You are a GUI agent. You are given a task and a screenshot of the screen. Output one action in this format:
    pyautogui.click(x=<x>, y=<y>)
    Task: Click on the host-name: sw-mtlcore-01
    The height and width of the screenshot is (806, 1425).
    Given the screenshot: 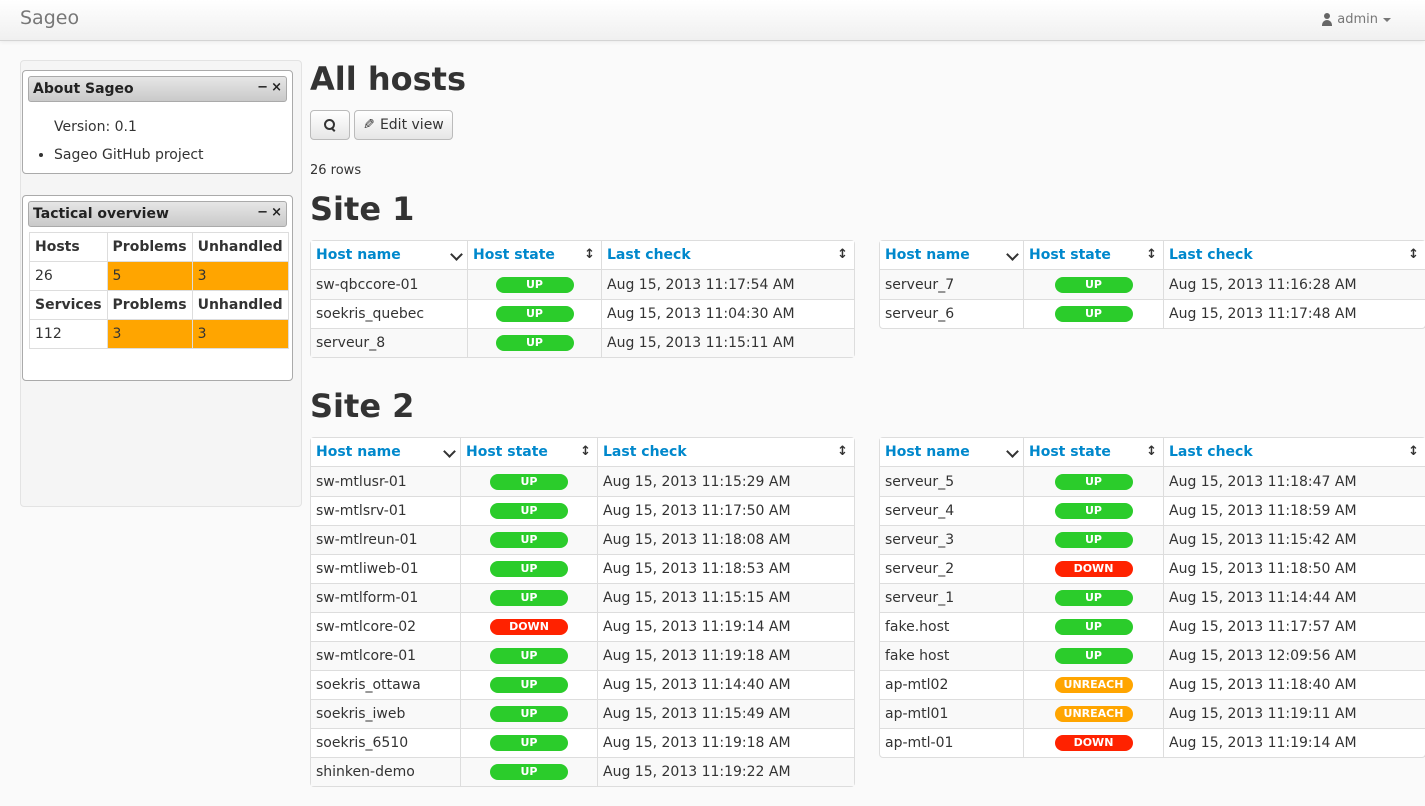 What is the action you would take?
    pyautogui.click(x=385, y=655)
    